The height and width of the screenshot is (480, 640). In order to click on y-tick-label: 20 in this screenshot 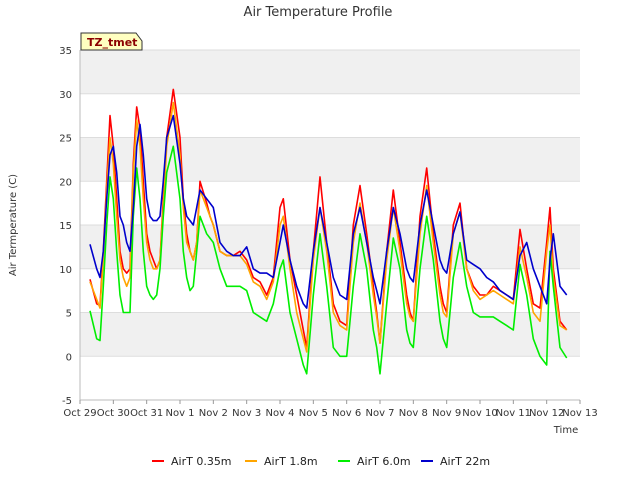, I will do `click(65, 182)`.